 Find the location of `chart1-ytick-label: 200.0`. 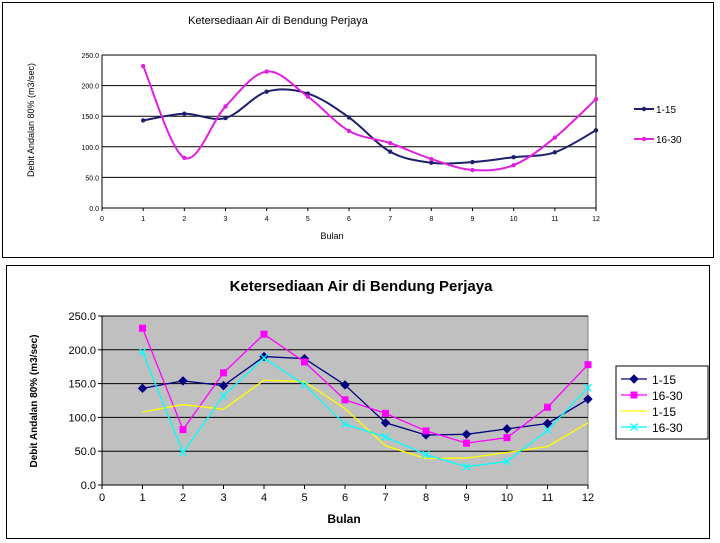

chart1-ytick-label: 200.0 is located at coordinates (90, 87).